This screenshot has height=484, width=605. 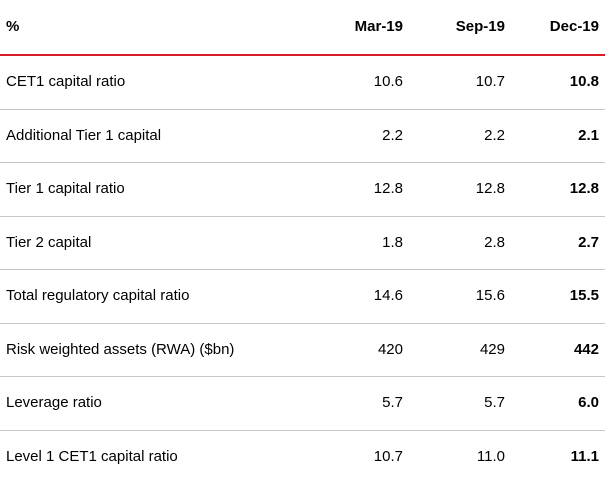 I want to click on value-dec19: 442, so click(x=555, y=350).